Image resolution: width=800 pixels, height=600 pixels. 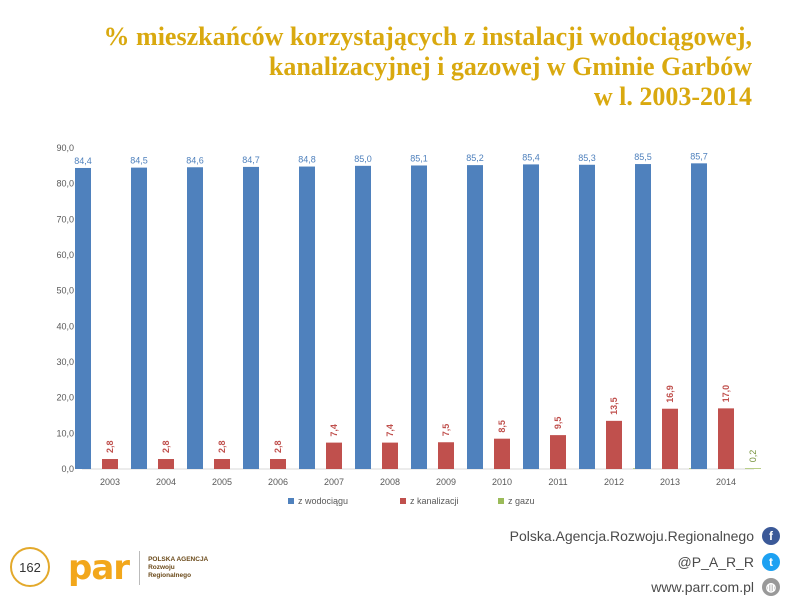 What do you see at coordinates (753, 468) in the screenshot?
I see `bar-gaz` at bounding box center [753, 468].